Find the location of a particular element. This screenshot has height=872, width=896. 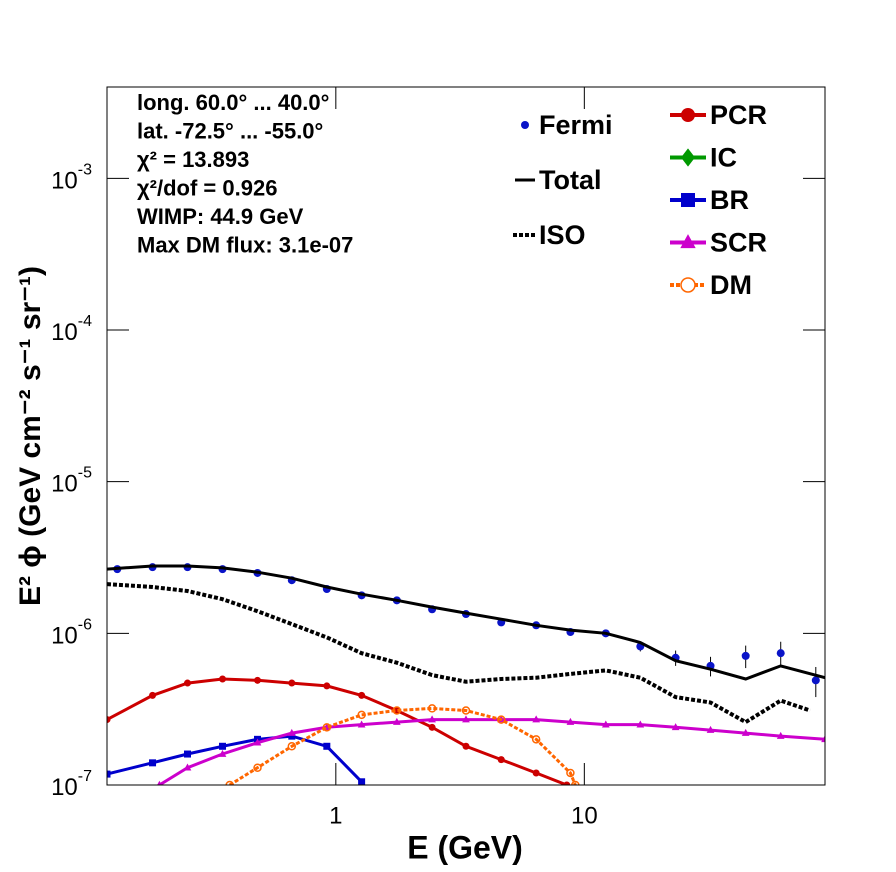

y-tick-label: 10⁻⁵ is located at coordinates (71, 481).